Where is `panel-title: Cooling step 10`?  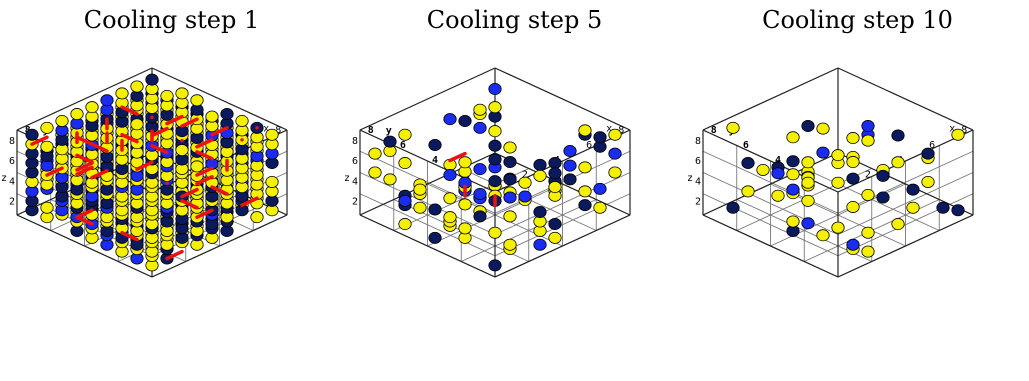 panel-title: Cooling step 10 is located at coordinates (857, 20).